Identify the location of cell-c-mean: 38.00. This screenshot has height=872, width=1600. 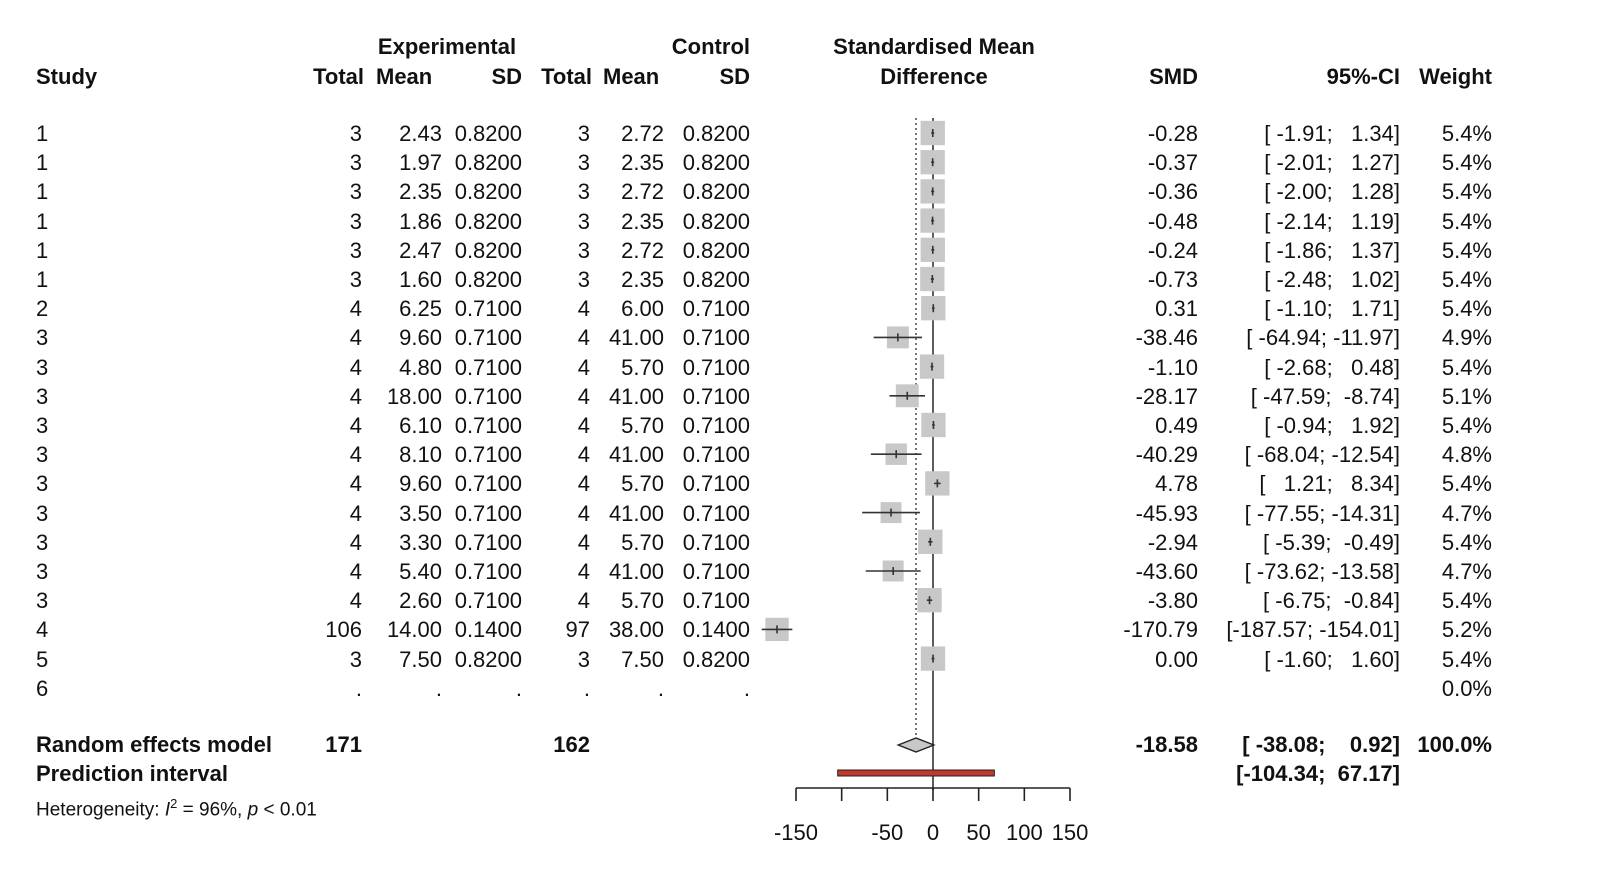
(636, 630).